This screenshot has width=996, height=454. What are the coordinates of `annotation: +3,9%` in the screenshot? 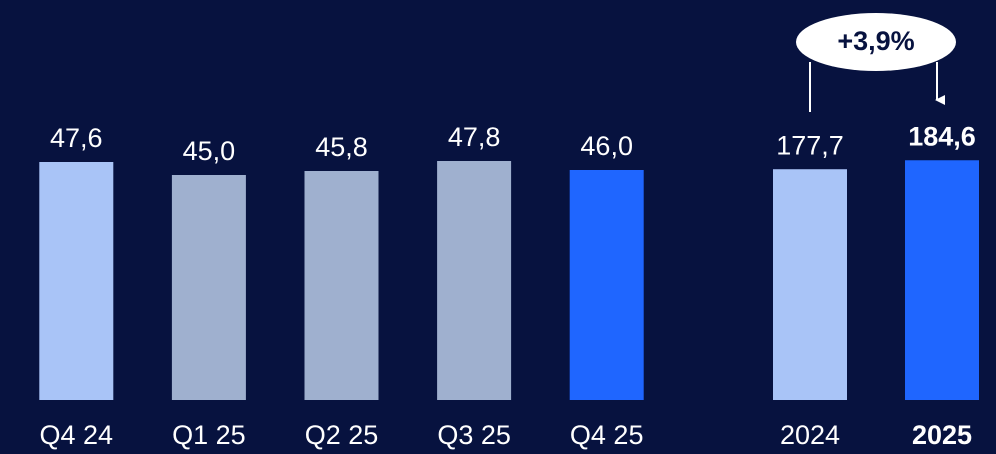 It's located at (875, 41).